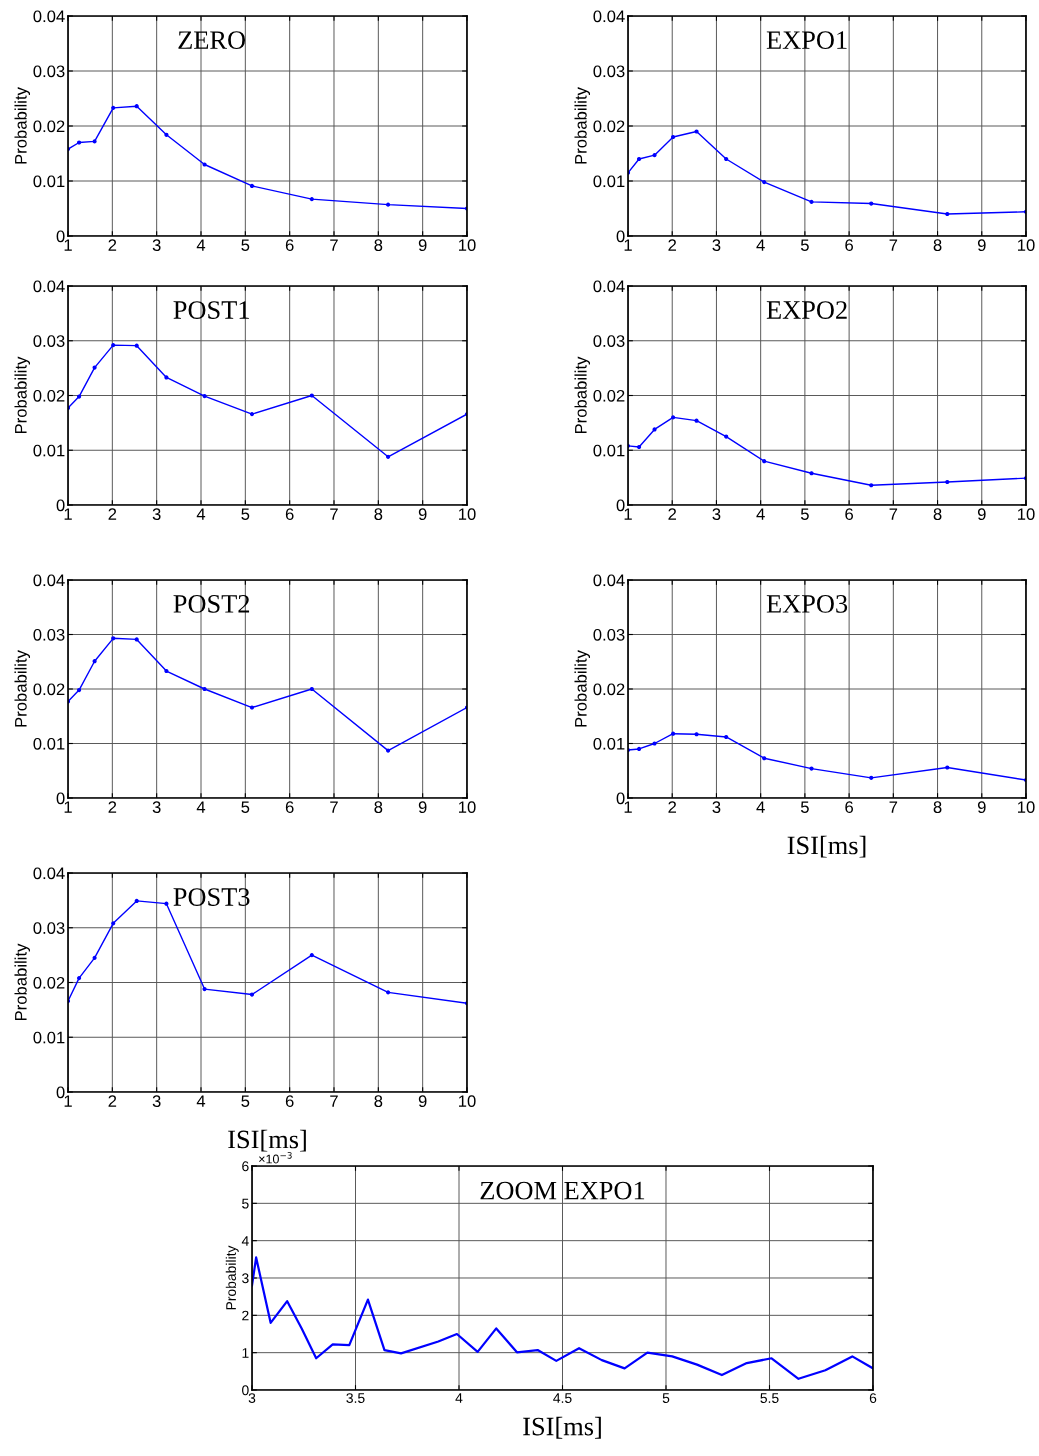 Image resolution: width=1039 pixels, height=1456 pixels. Describe the element at coordinates (212, 40) in the screenshot. I see `chart-title: ZERO` at that location.